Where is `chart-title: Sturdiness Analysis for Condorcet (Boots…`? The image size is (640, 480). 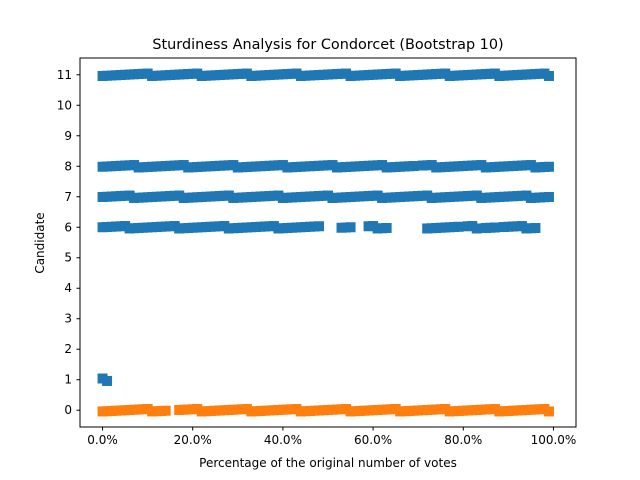
chart-title: Sturdiness Analysis for Condorcet (Boots… is located at coordinates (327, 45).